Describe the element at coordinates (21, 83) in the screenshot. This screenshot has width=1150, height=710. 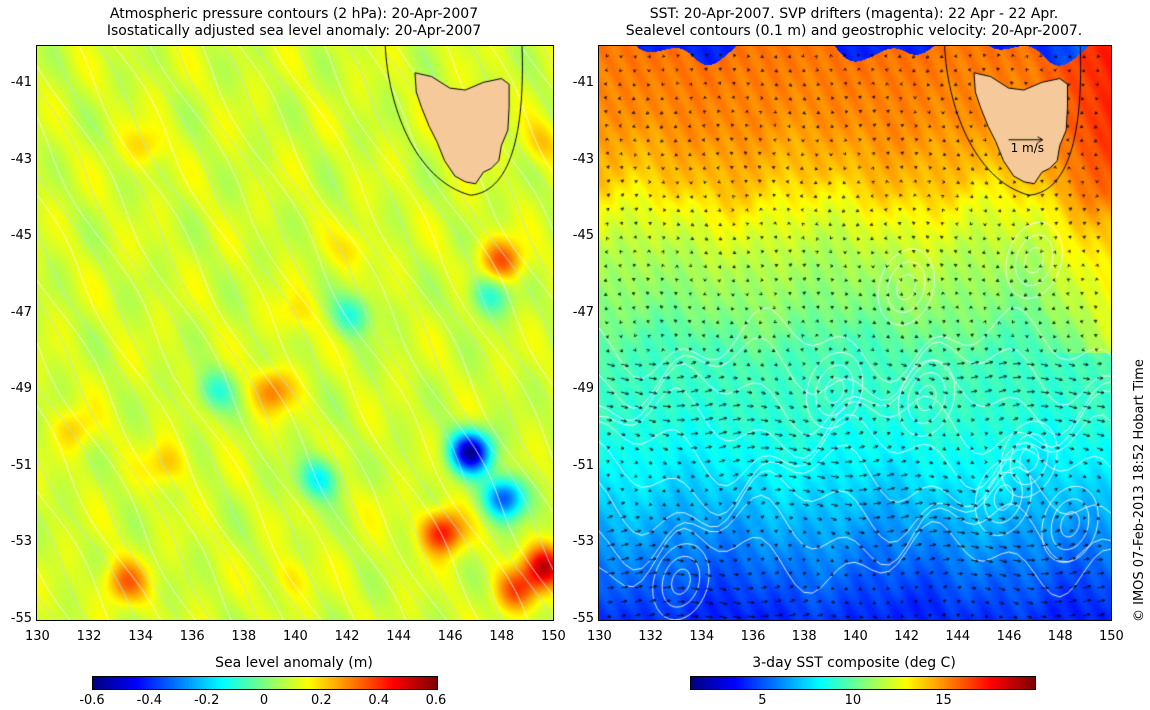
I see `left-y-tick-label: -41` at that location.